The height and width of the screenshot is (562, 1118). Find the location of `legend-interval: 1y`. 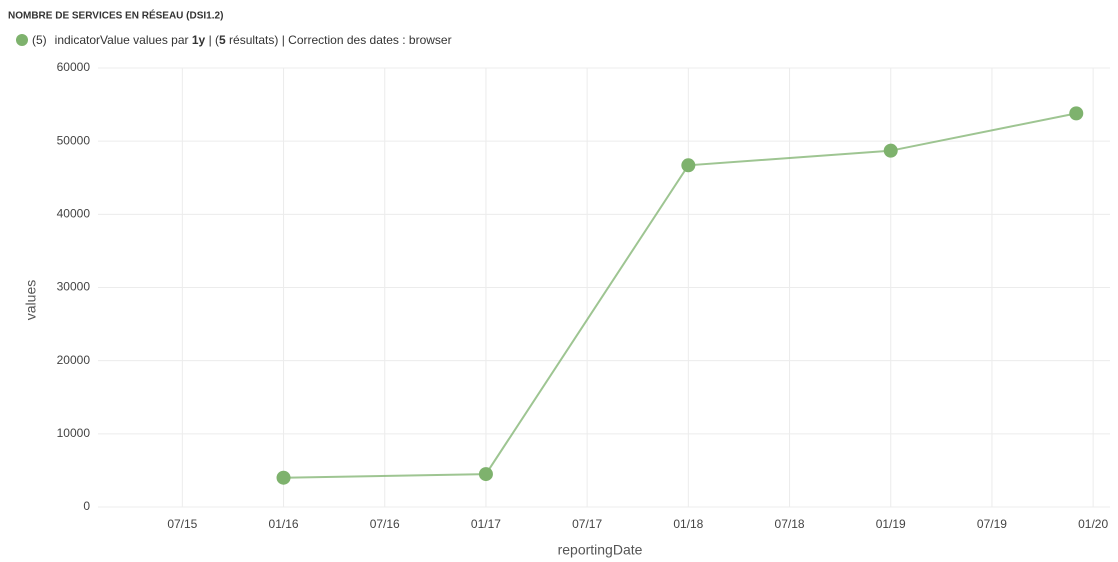

legend-interval: 1y is located at coordinates (199, 40).